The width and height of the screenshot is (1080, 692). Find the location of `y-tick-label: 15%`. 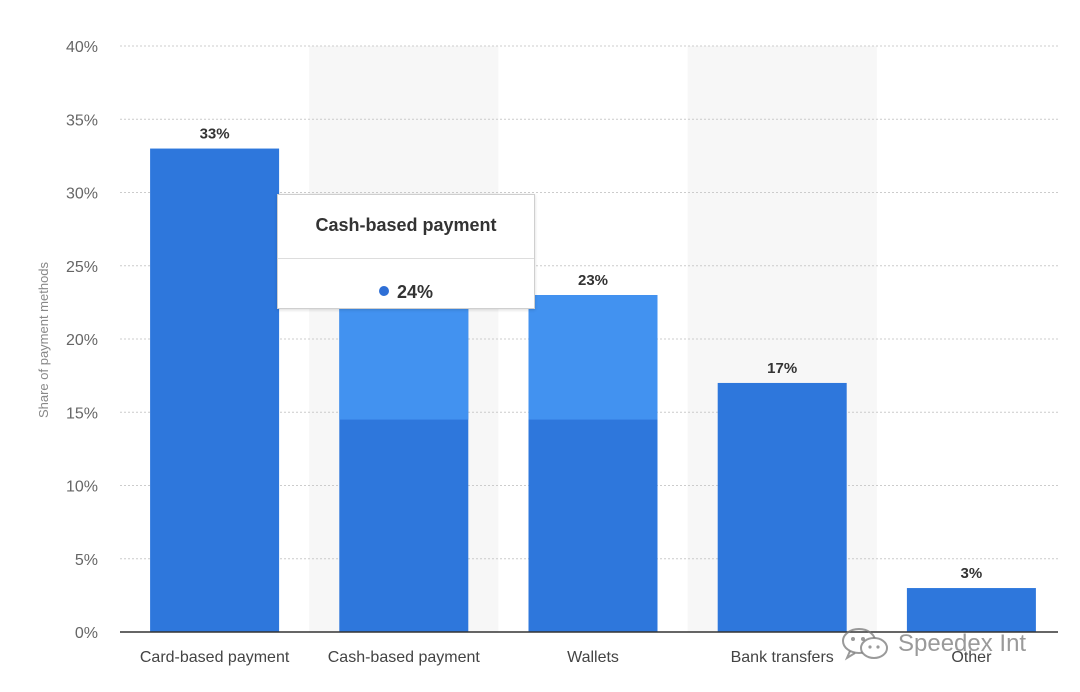

y-tick-label: 15% is located at coordinates (82, 413).